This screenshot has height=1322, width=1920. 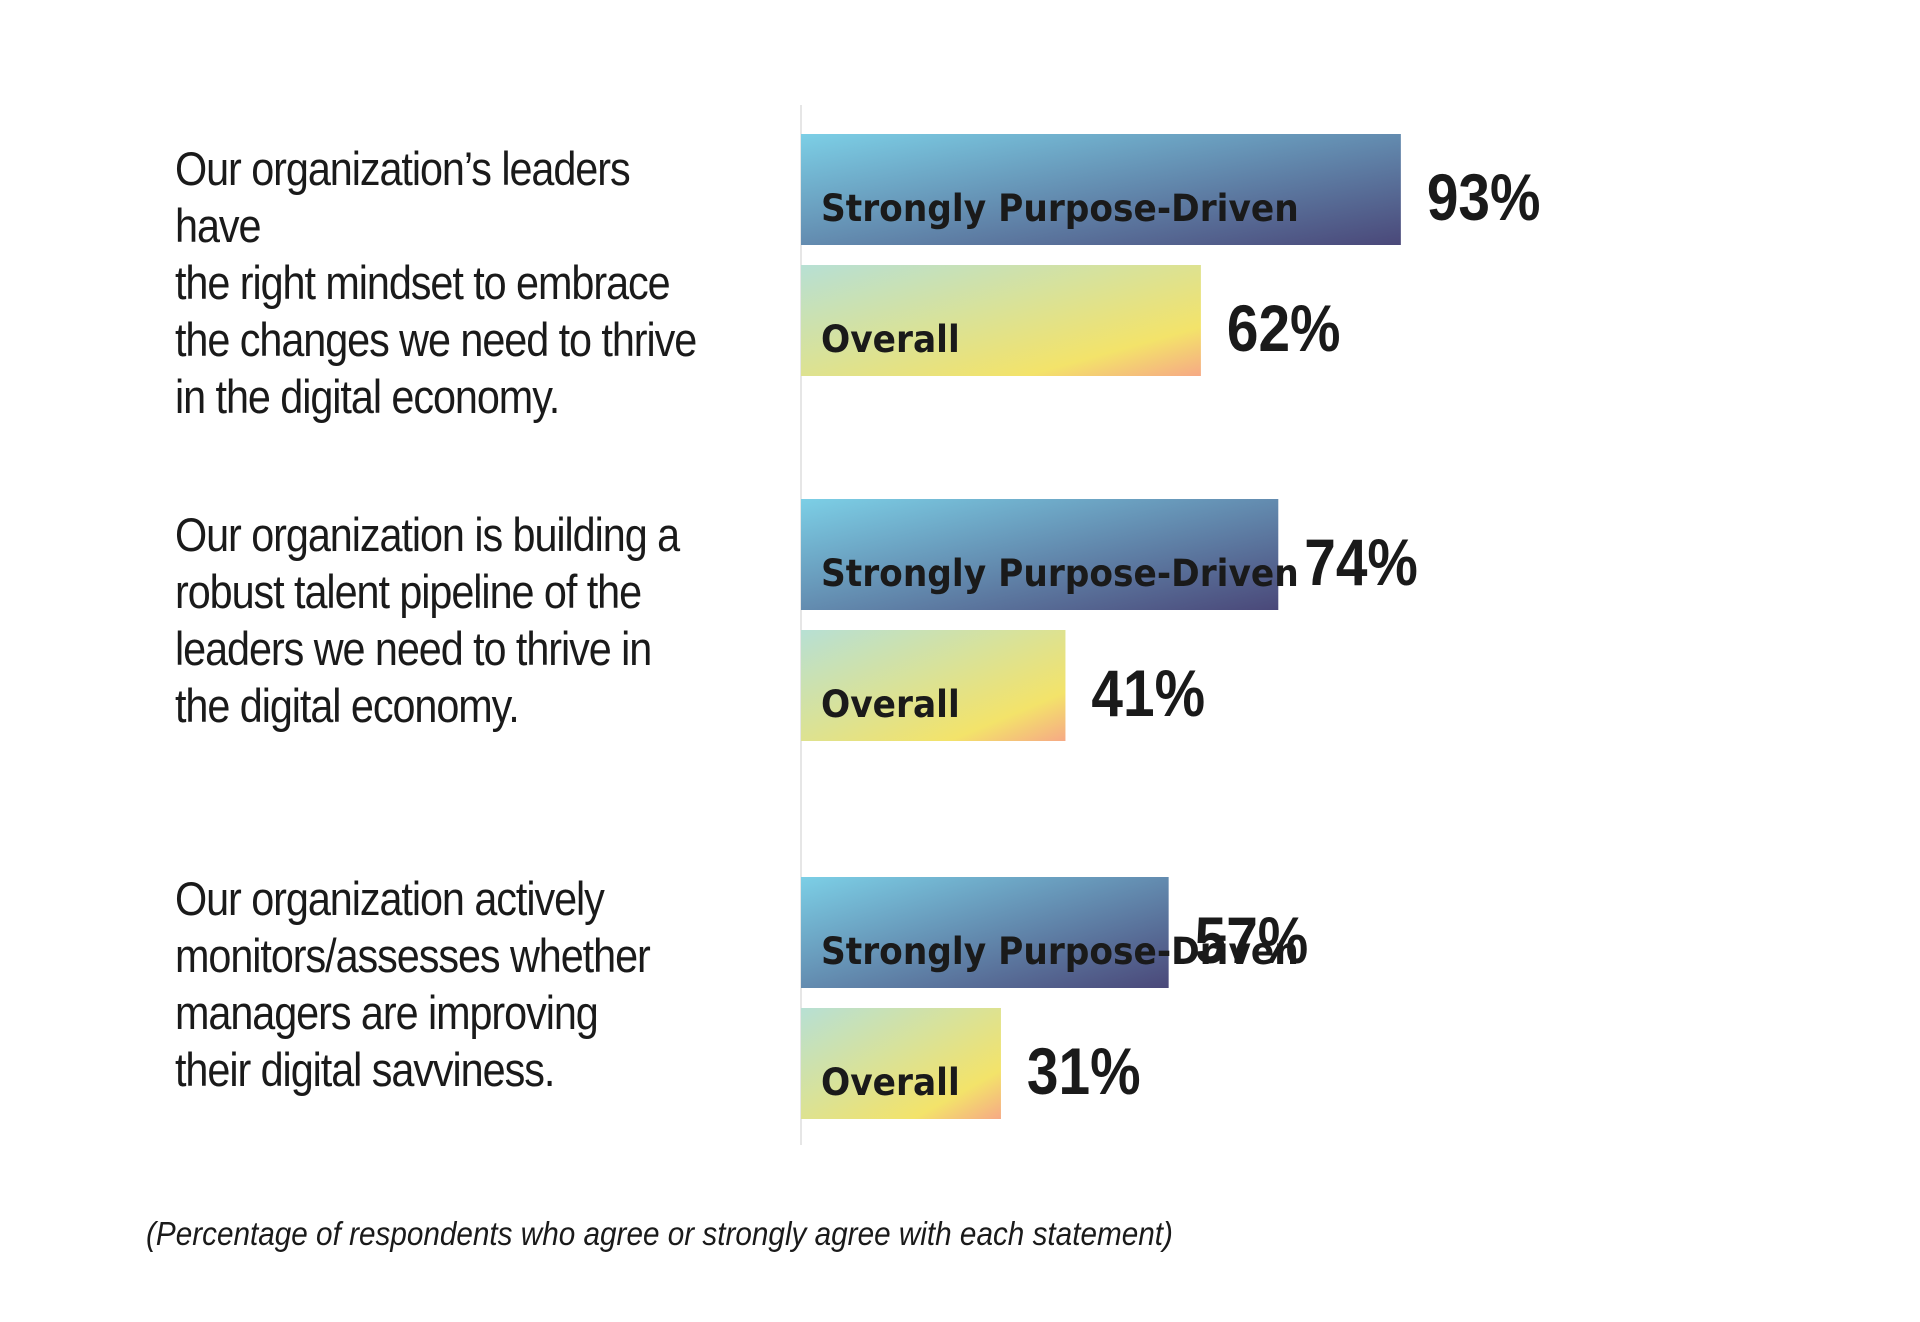 What do you see at coordinates (390, 898) in the screenshot?
I see `statement-line: Our organization actively` at bounding box center [390, 898].